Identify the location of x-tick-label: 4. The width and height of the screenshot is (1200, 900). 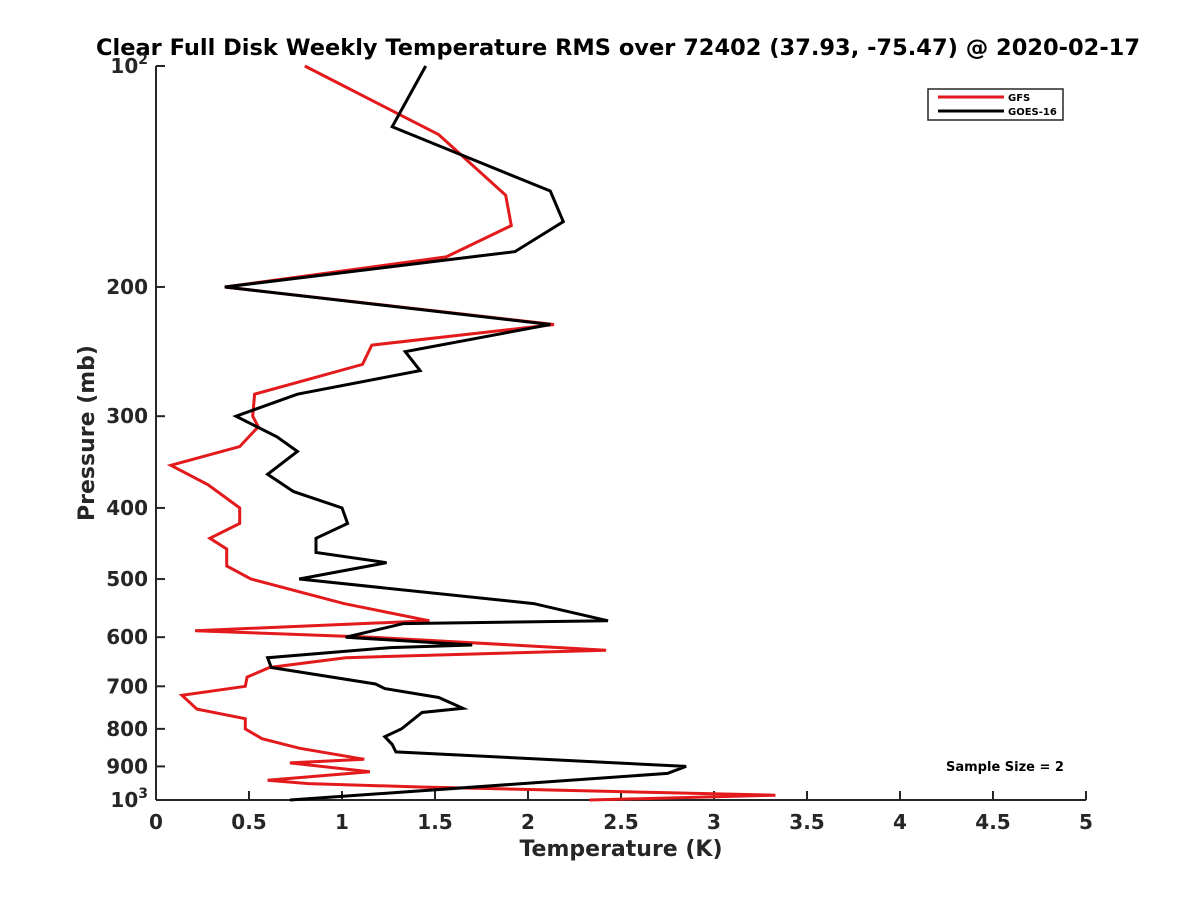
(900, 822).